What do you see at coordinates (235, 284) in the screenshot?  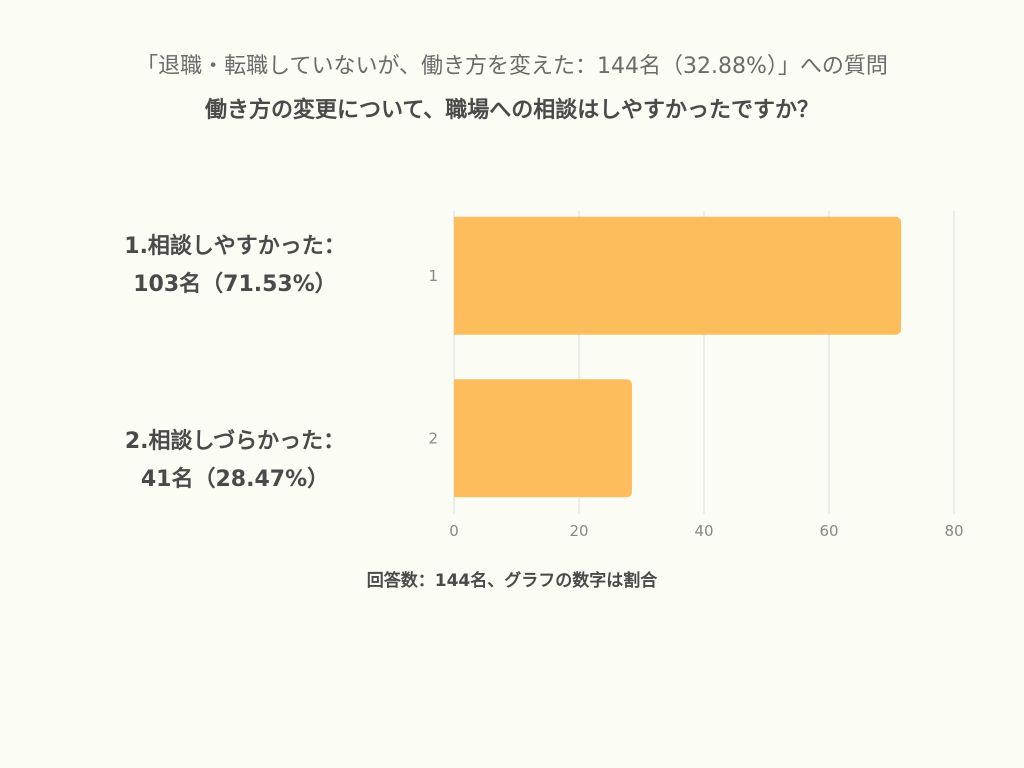 I see `category-label-1-line2: 103名（71.53%）` at bounding box center [235, 284].